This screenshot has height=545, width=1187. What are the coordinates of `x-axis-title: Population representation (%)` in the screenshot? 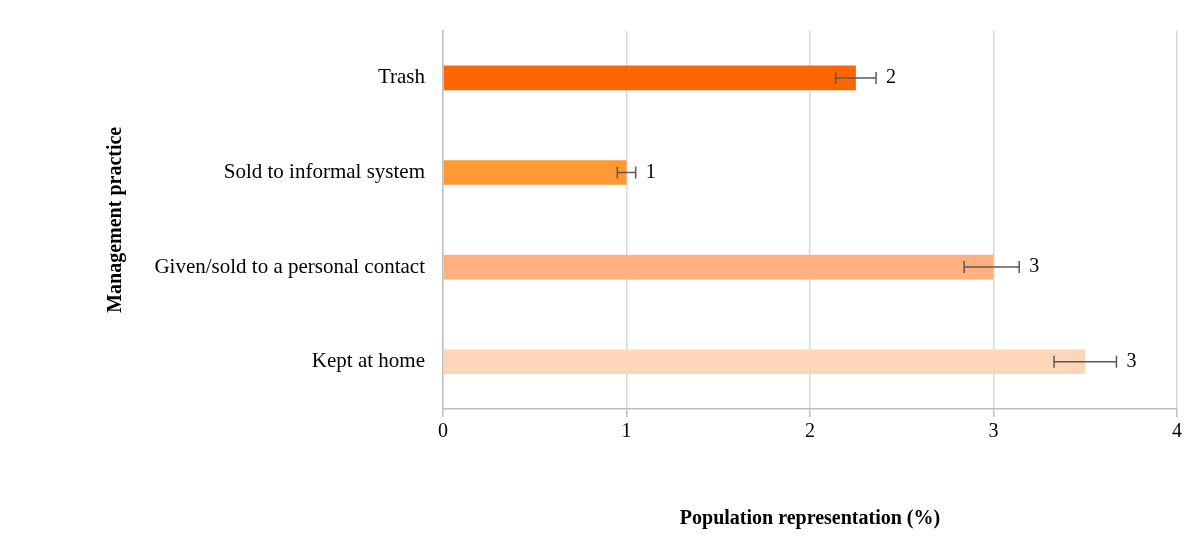 It's located at (810, 518).